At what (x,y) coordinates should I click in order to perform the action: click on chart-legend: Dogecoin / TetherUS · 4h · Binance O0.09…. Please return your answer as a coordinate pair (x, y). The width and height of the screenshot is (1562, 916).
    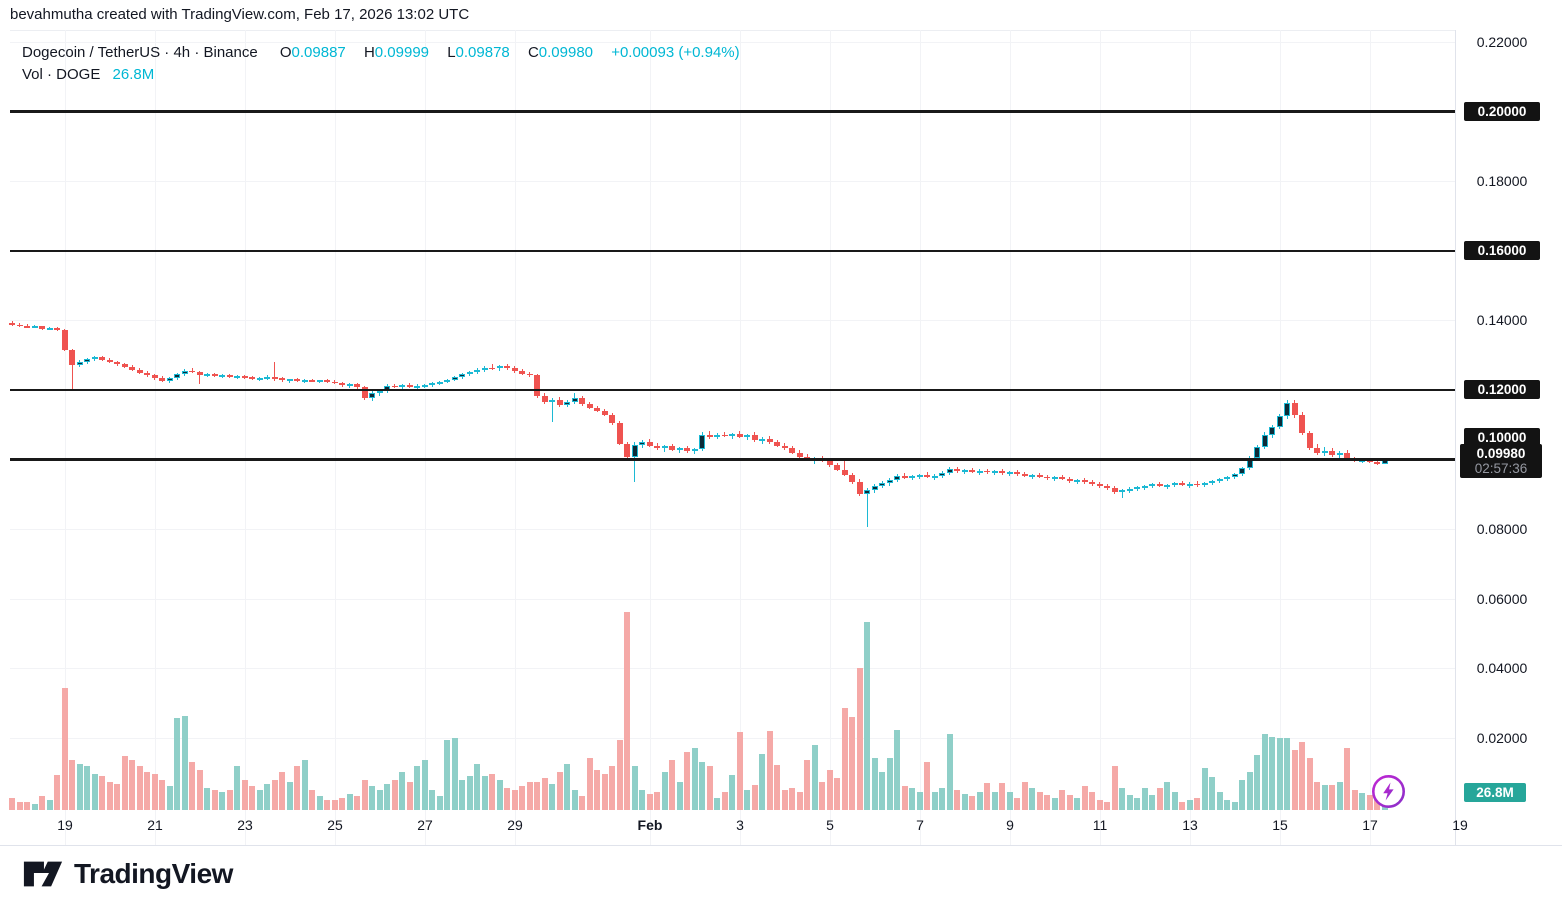
    Looking at the image, I should click on (381, 64).